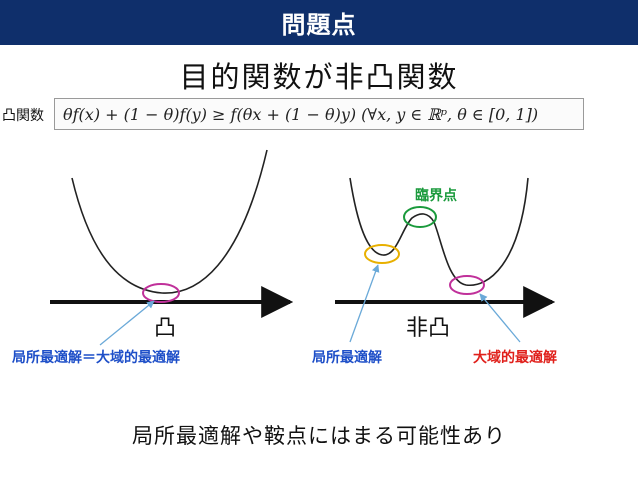 Image resolution: width=638 pixels, height=479 pixels. Describe the element at coordinates (165, 328) in the screenshot. I see `left-axis-label: 凸` at that location.